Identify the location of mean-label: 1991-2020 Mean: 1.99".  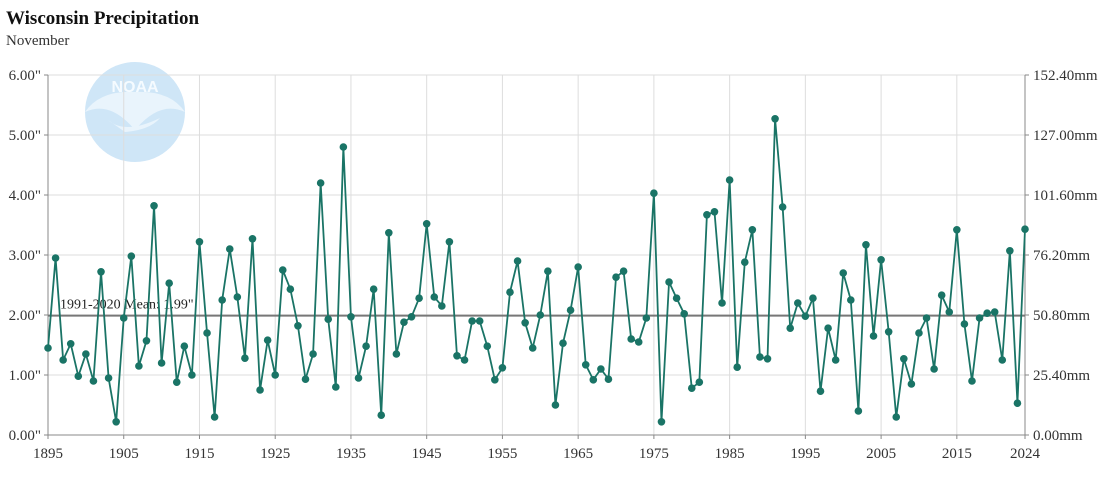
(127, 305).